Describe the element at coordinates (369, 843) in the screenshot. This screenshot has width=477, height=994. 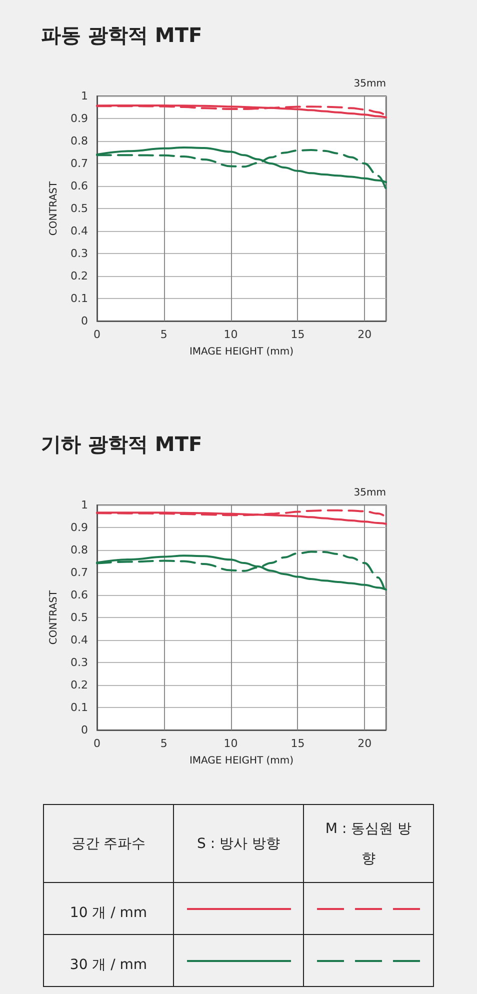
I see `text: M : 동심원 방향` at that location.